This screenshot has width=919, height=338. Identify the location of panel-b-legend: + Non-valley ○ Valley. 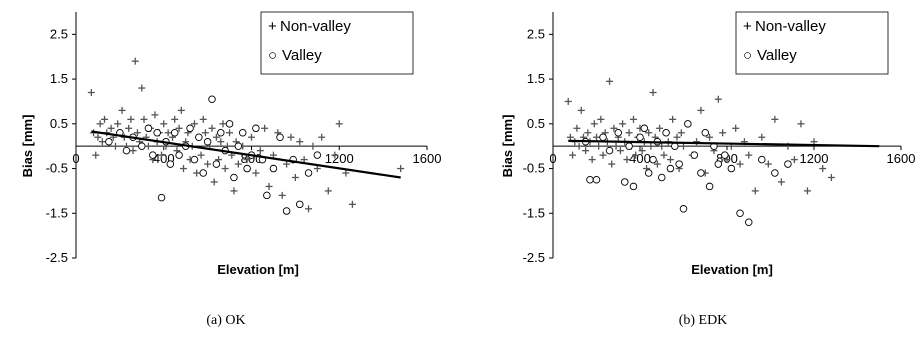
(812, 43).